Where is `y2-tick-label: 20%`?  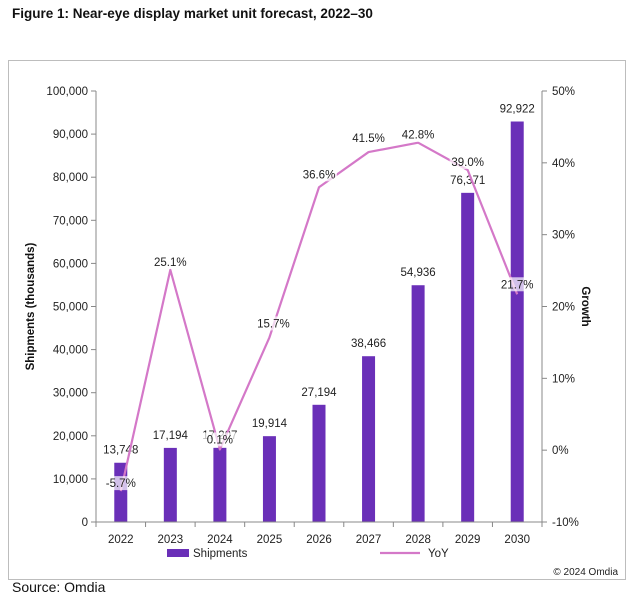 y2-tick-label: 20% is located at coordinates (563, 308).